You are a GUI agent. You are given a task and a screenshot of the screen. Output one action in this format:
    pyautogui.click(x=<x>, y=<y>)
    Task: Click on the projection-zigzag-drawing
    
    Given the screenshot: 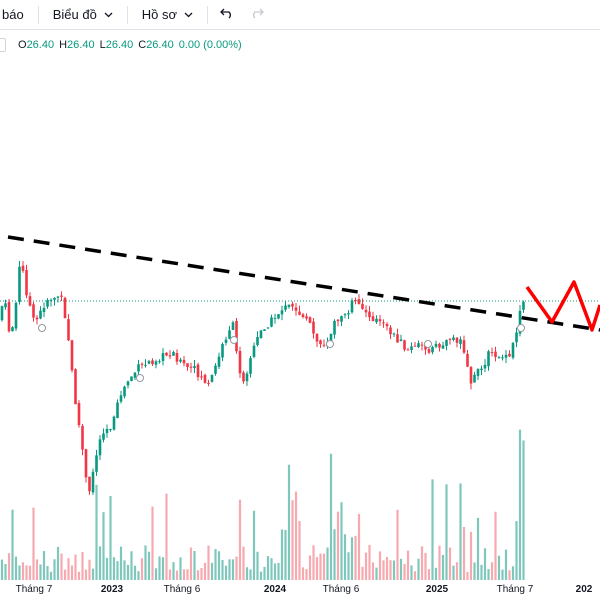 What is the action you would take?
    pyautogui.click(x=562, y=306)
    